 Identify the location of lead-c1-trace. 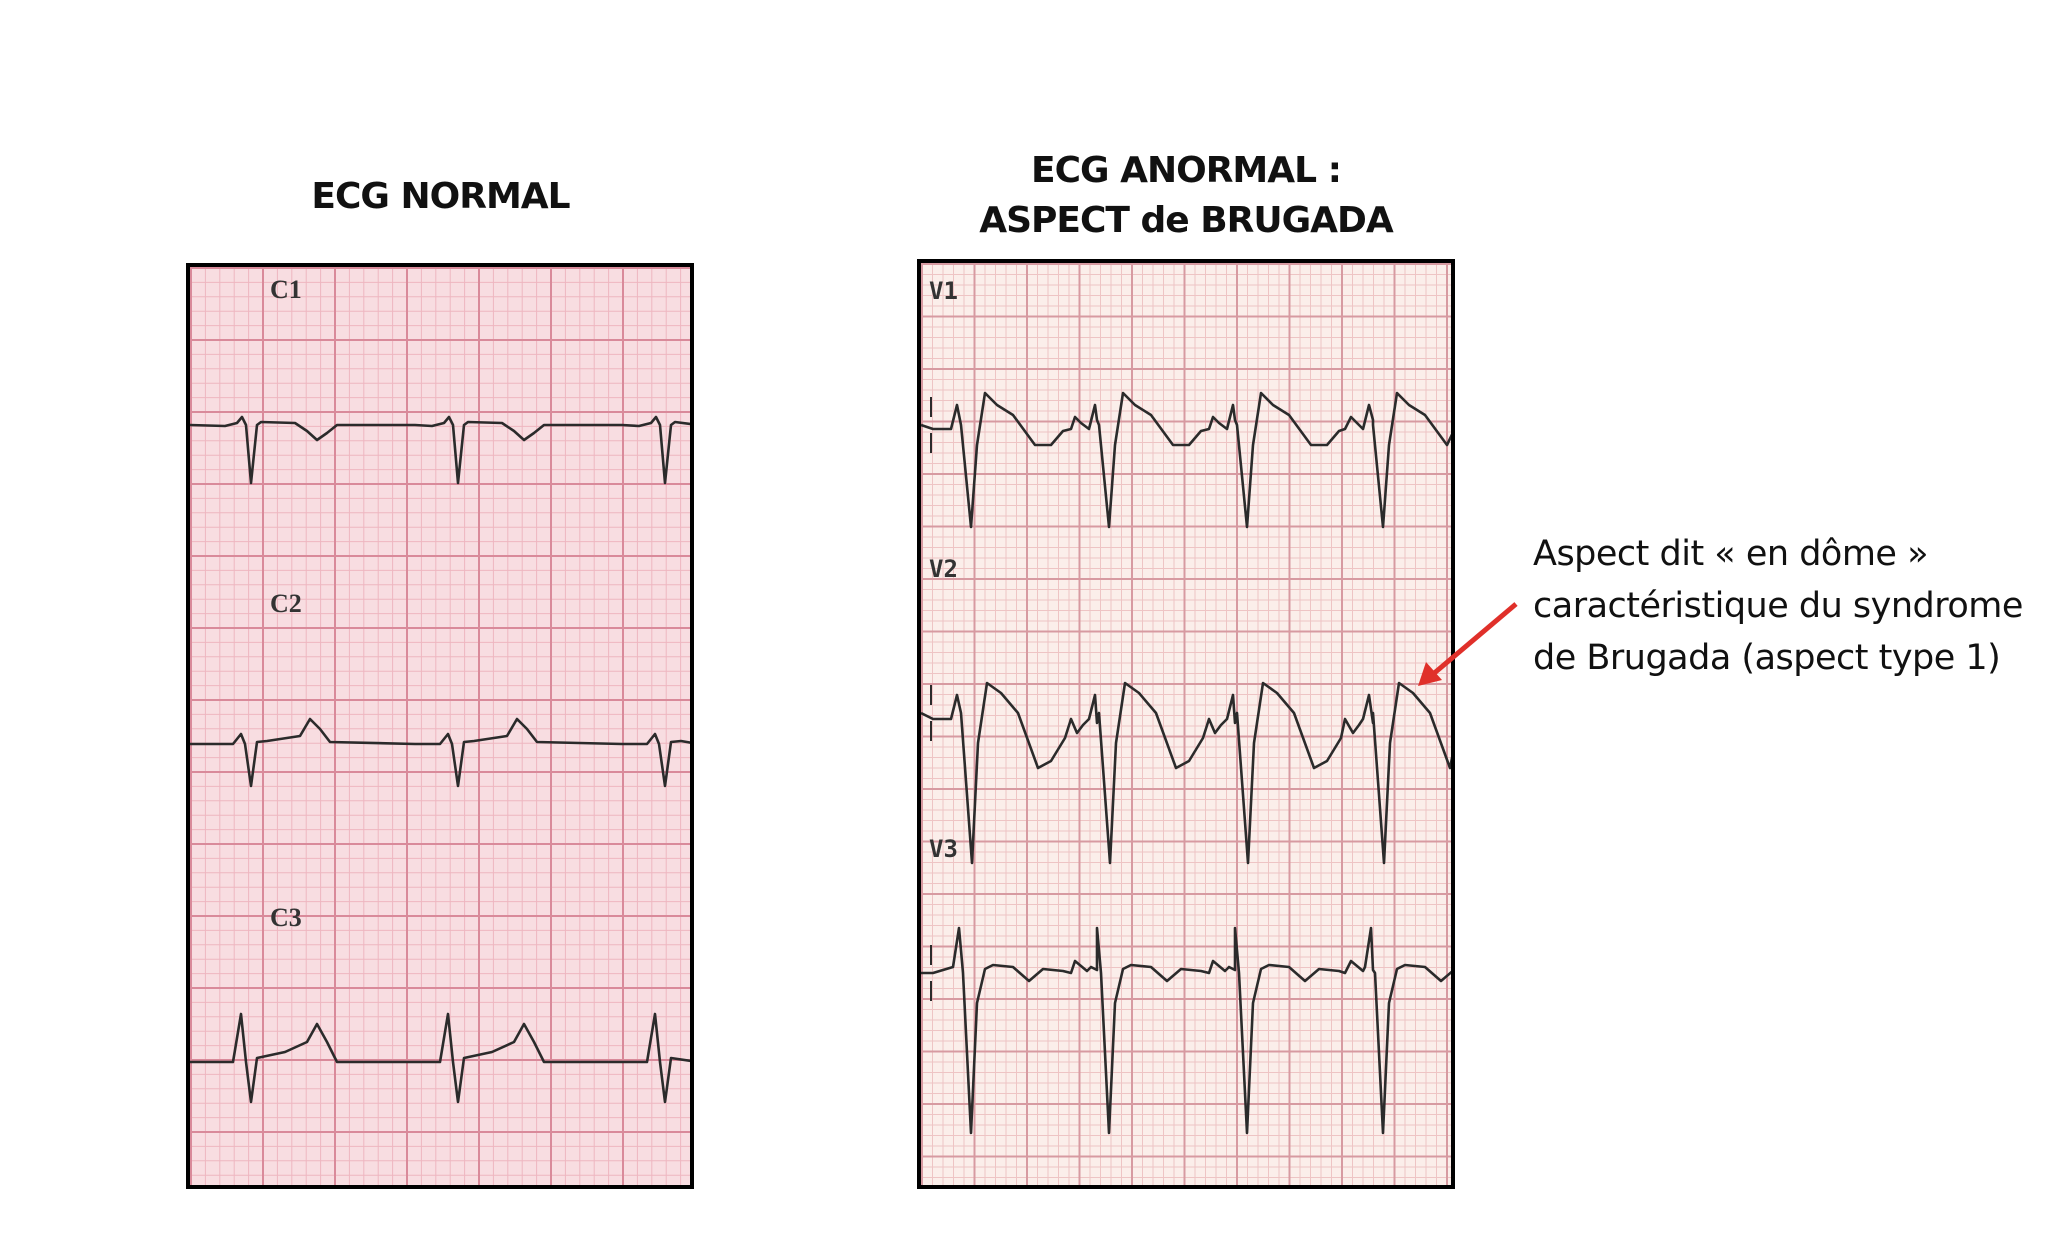
(440, 450).